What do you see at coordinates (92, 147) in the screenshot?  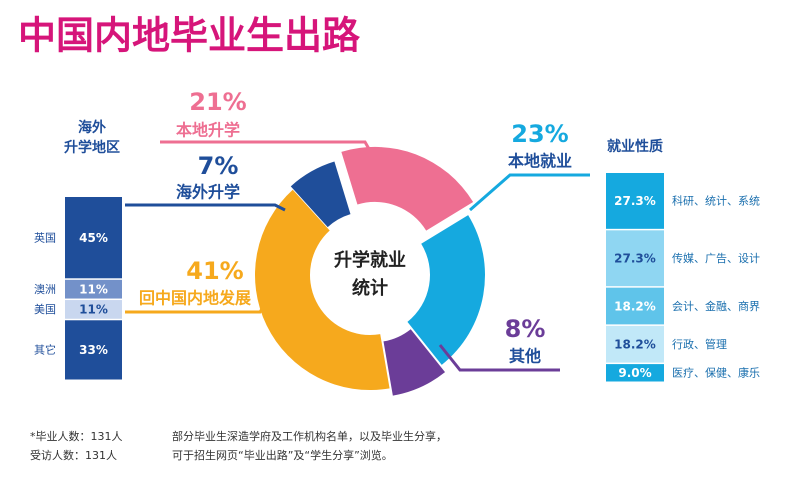 I see `bar-title: 升学地区` at bounding box center [92, 147].